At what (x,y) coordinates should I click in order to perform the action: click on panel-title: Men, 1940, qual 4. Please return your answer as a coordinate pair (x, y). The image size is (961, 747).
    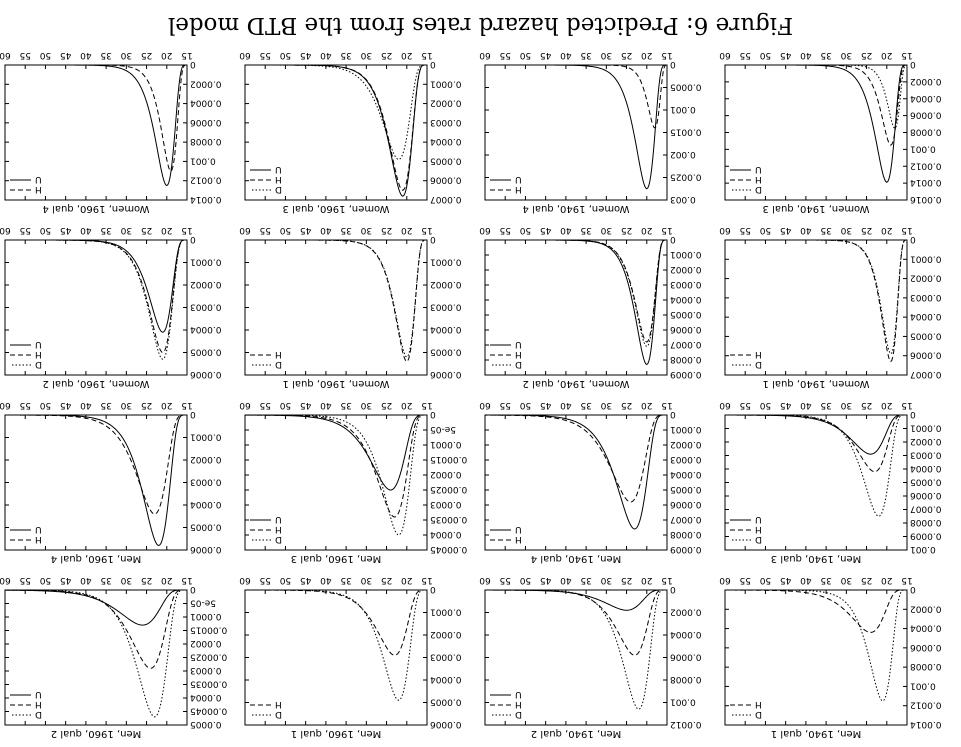
    Looking at the image, I should click on (576, 558).